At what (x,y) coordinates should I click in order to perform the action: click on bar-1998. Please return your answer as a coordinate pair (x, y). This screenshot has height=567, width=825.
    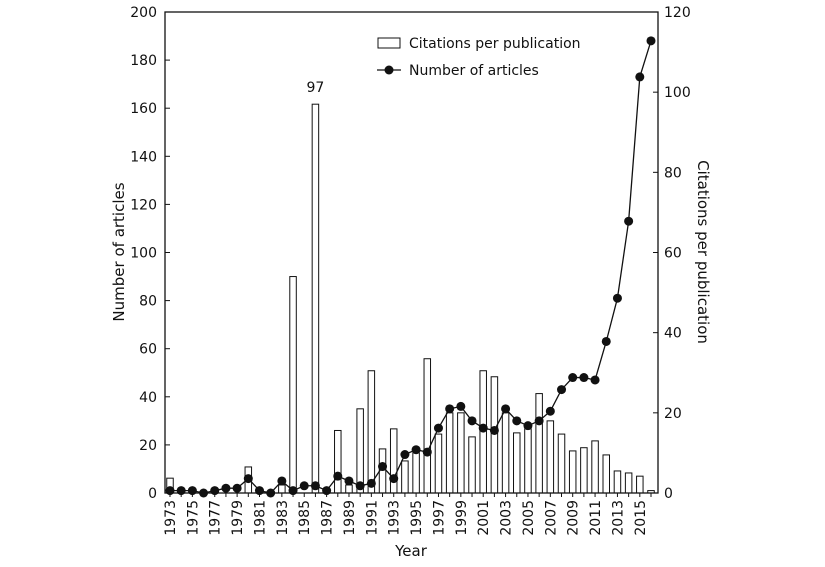
    Looking at the image, I should click on (449, 453).